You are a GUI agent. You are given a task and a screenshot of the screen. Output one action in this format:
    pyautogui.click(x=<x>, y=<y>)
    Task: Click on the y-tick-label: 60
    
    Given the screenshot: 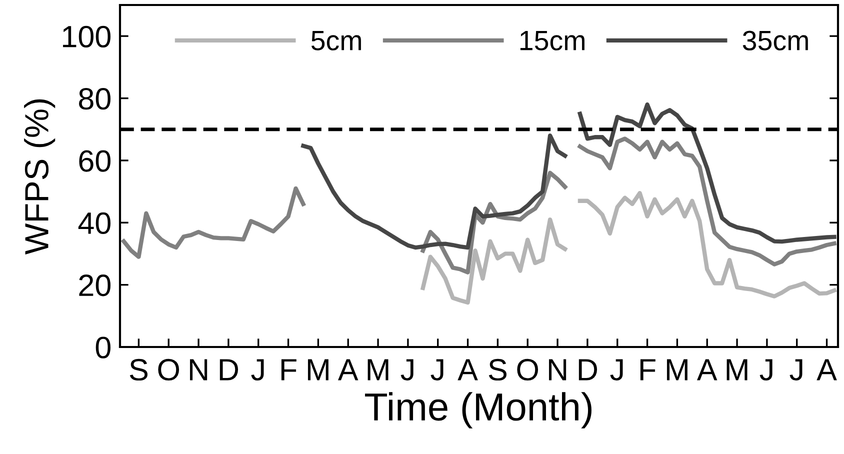 What is the action you would take?
    pyautogui.click(x=94, y=161)
    